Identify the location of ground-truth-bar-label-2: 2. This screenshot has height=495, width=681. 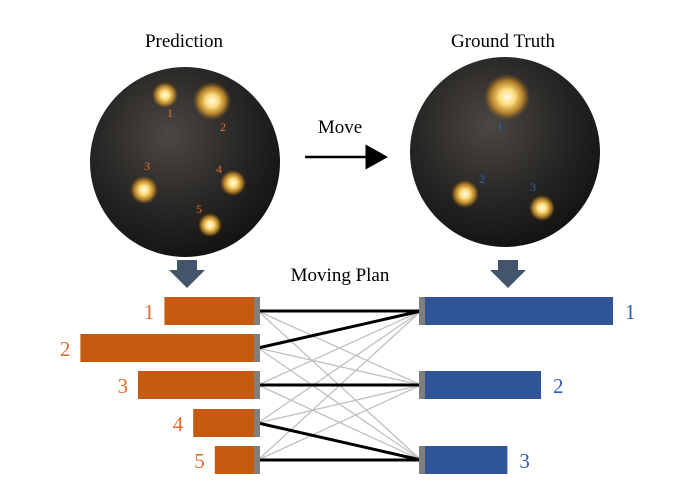
(558, 386).